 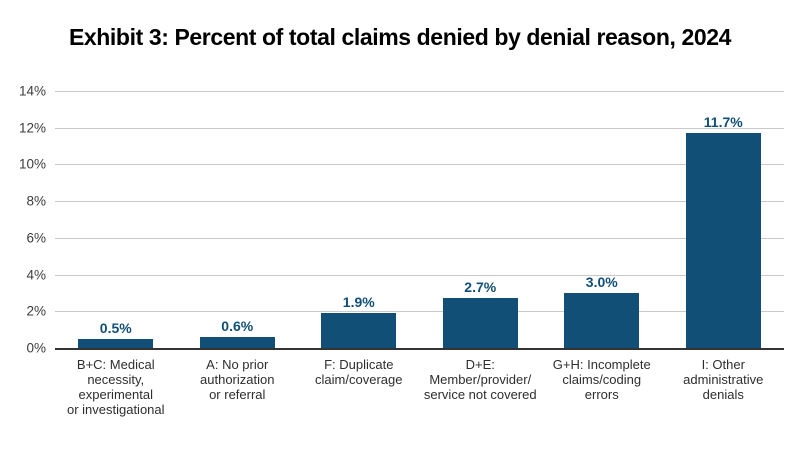 What do you see at coordinates (723, 379) in the screenshot?
I see `x-category-label: I: Other administrative denials` at bounding box center [723, 379].